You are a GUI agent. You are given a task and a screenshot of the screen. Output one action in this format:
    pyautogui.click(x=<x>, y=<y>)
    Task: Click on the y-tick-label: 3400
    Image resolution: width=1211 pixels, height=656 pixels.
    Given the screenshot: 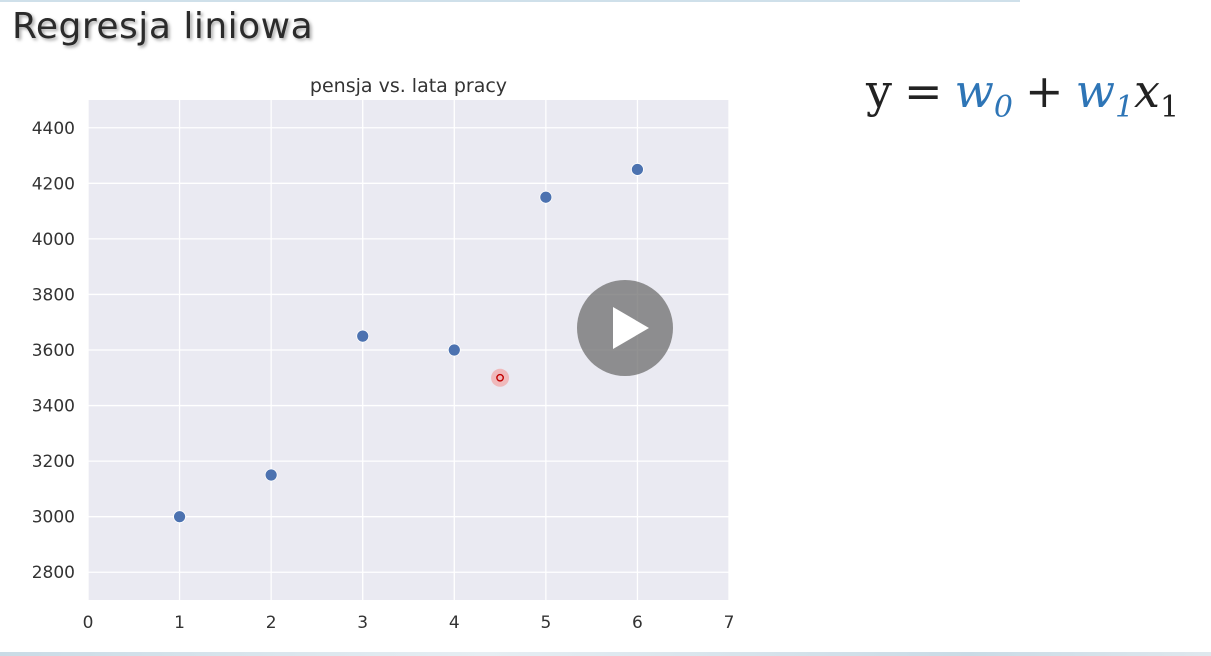 What is the action you would take?
    pyautogui.click(x=53, y=407)
    